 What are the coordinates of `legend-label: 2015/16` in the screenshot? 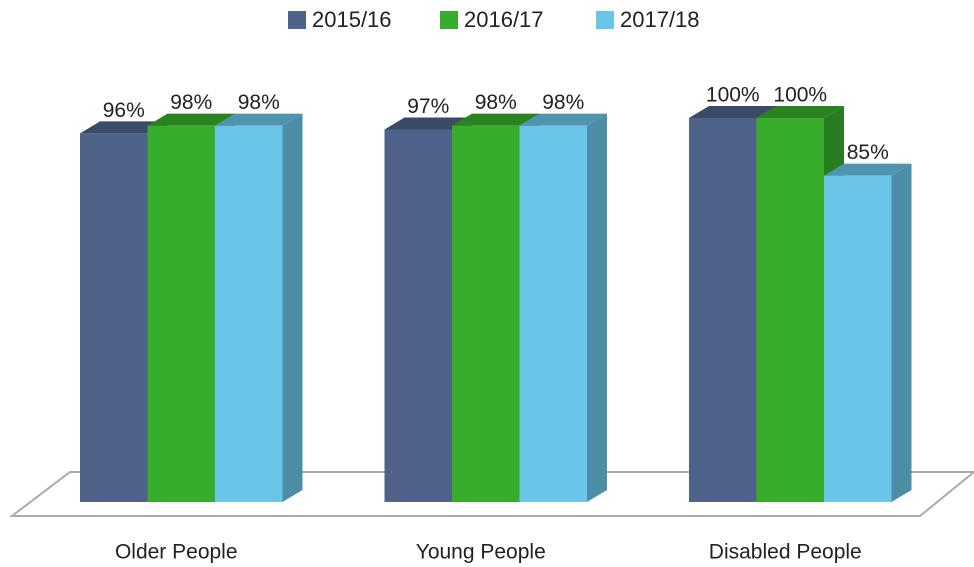 It's located at (352, 19).